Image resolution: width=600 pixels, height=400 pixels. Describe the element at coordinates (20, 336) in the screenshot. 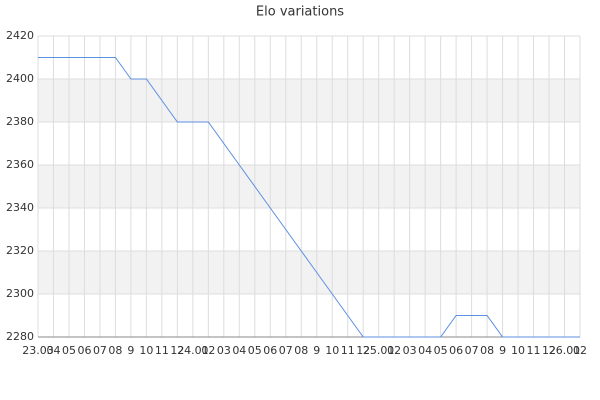

I see `y-tick-label: 2280` at that location.